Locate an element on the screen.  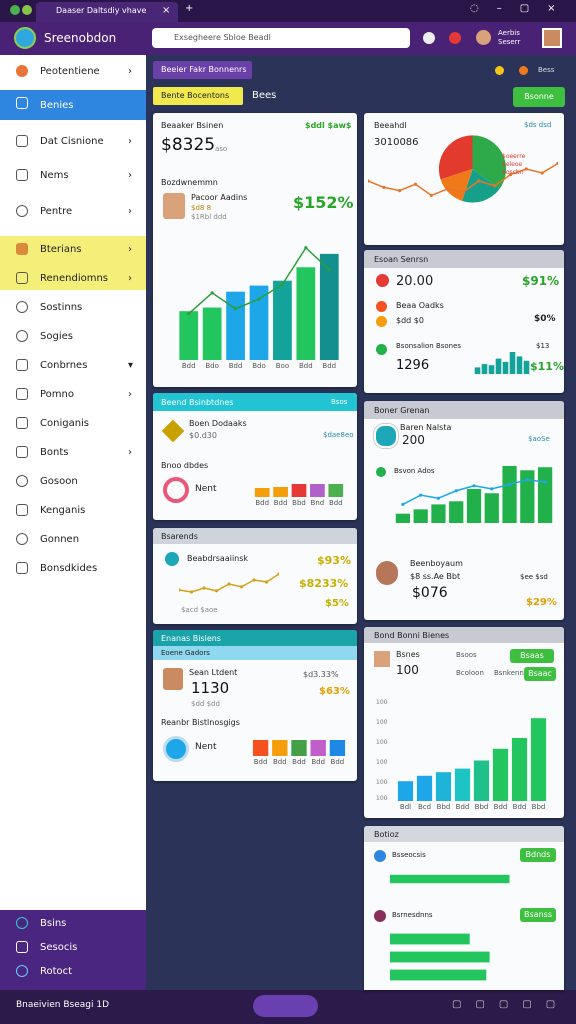
legend-label: $oscbn is located at coordinates (513, 172).